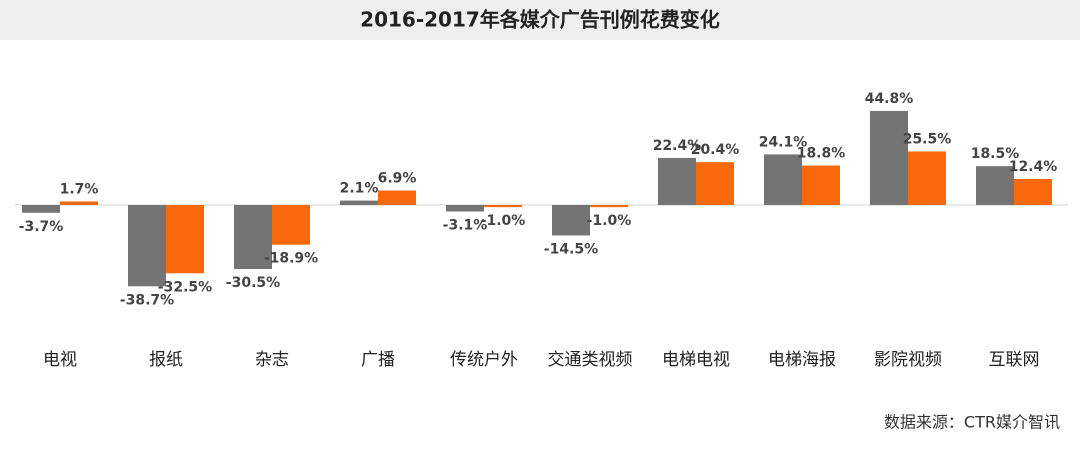  I want to click on x-tick-label: 传统户外, so click(484, 360).